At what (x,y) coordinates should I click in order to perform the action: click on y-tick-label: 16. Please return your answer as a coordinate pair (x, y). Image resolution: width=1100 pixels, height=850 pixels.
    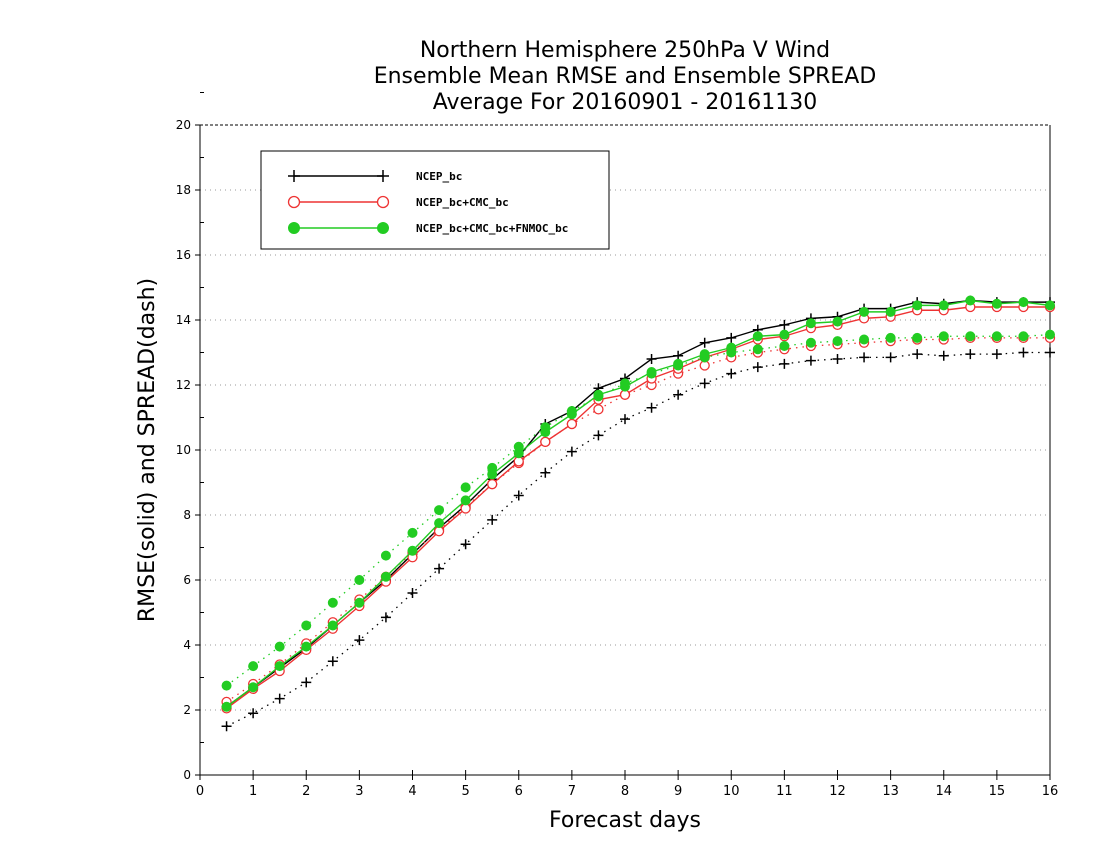
    Looking at the image, I should click on (183, 255).